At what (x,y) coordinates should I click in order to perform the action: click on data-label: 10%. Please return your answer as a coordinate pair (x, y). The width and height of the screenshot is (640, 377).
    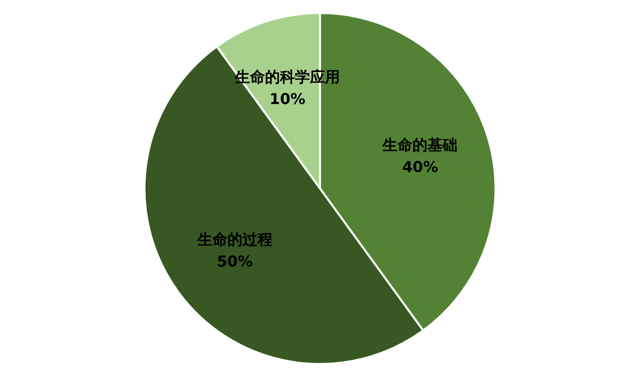
    Looking at the image, I should click on (288, 99).